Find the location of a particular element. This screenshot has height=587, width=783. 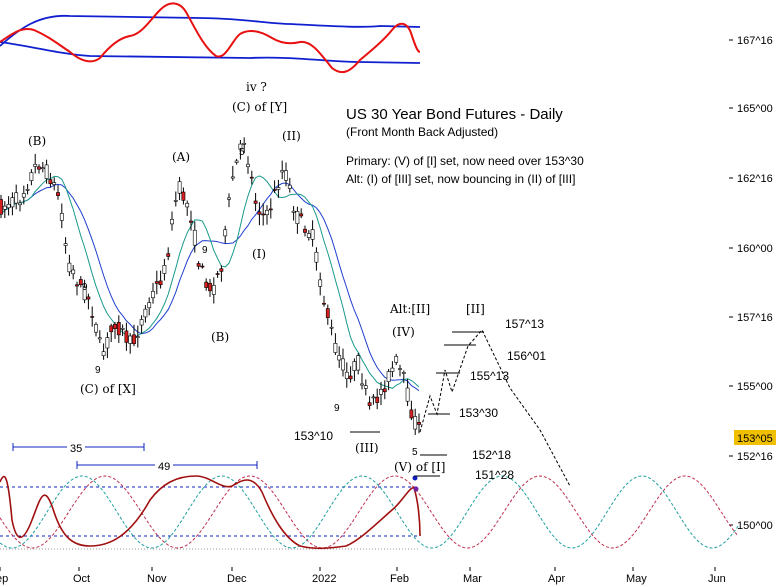

wave-label: (C) of [X] is located at coordinates (108, 389).